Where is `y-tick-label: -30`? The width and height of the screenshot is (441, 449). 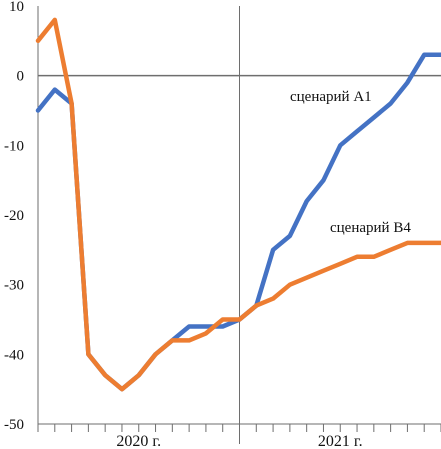
y-tick-label: -30 is located at coordinates (14, 286).